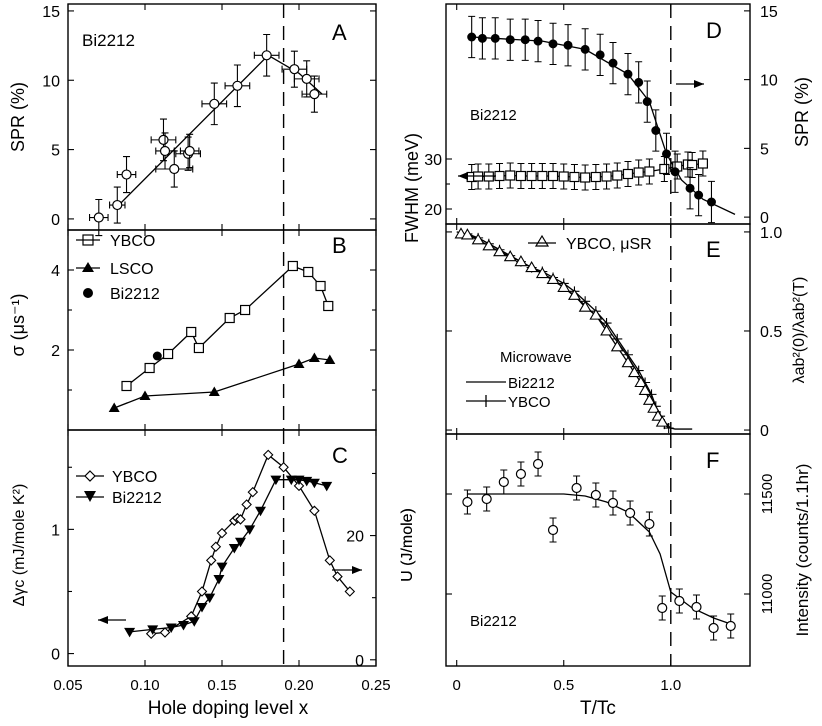 The height and width of the screenshot is (726, 822). What do you see at coordinates (457, 685) in the screenshot?
I see `right-xtick-label: 0` at bounding box center [457, 685].